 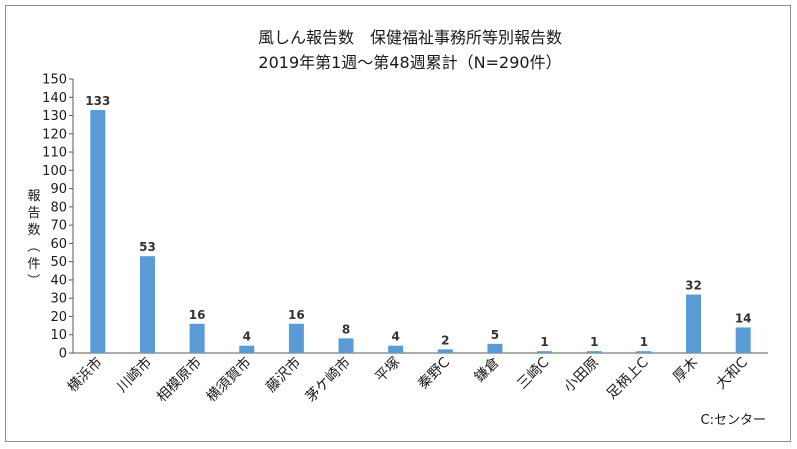 What do you see at coordinates (58, 244) in the screenshot?
I see `y-tick-label: 60` at bounding box center [58, 244].